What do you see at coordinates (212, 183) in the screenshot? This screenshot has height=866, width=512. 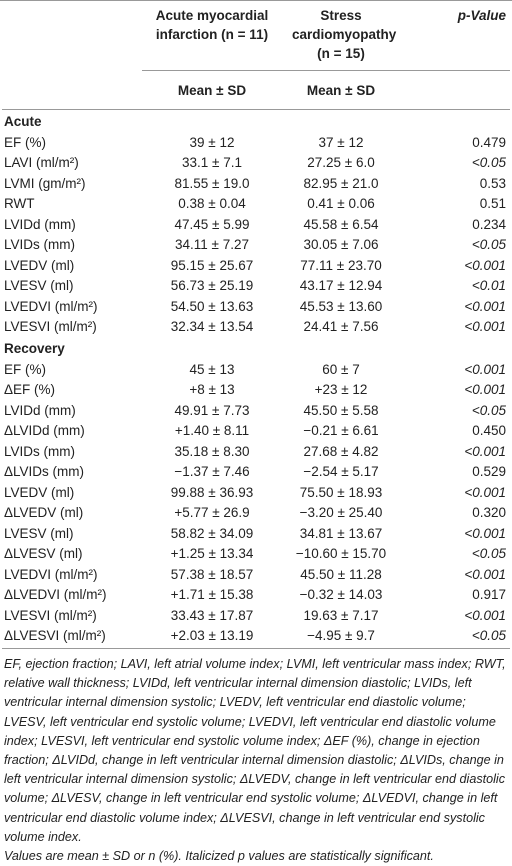 I see `value-cell: 81.55 ± 19.0` at bounding box center [212, 183].